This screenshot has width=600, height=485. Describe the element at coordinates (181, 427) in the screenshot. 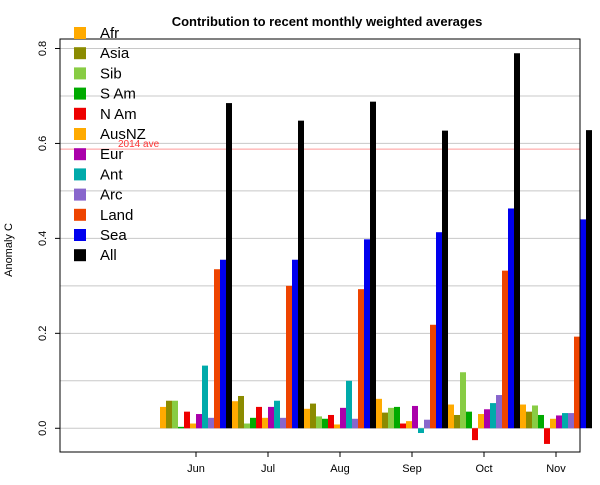

I see `bar-s-am-jun` at that location.